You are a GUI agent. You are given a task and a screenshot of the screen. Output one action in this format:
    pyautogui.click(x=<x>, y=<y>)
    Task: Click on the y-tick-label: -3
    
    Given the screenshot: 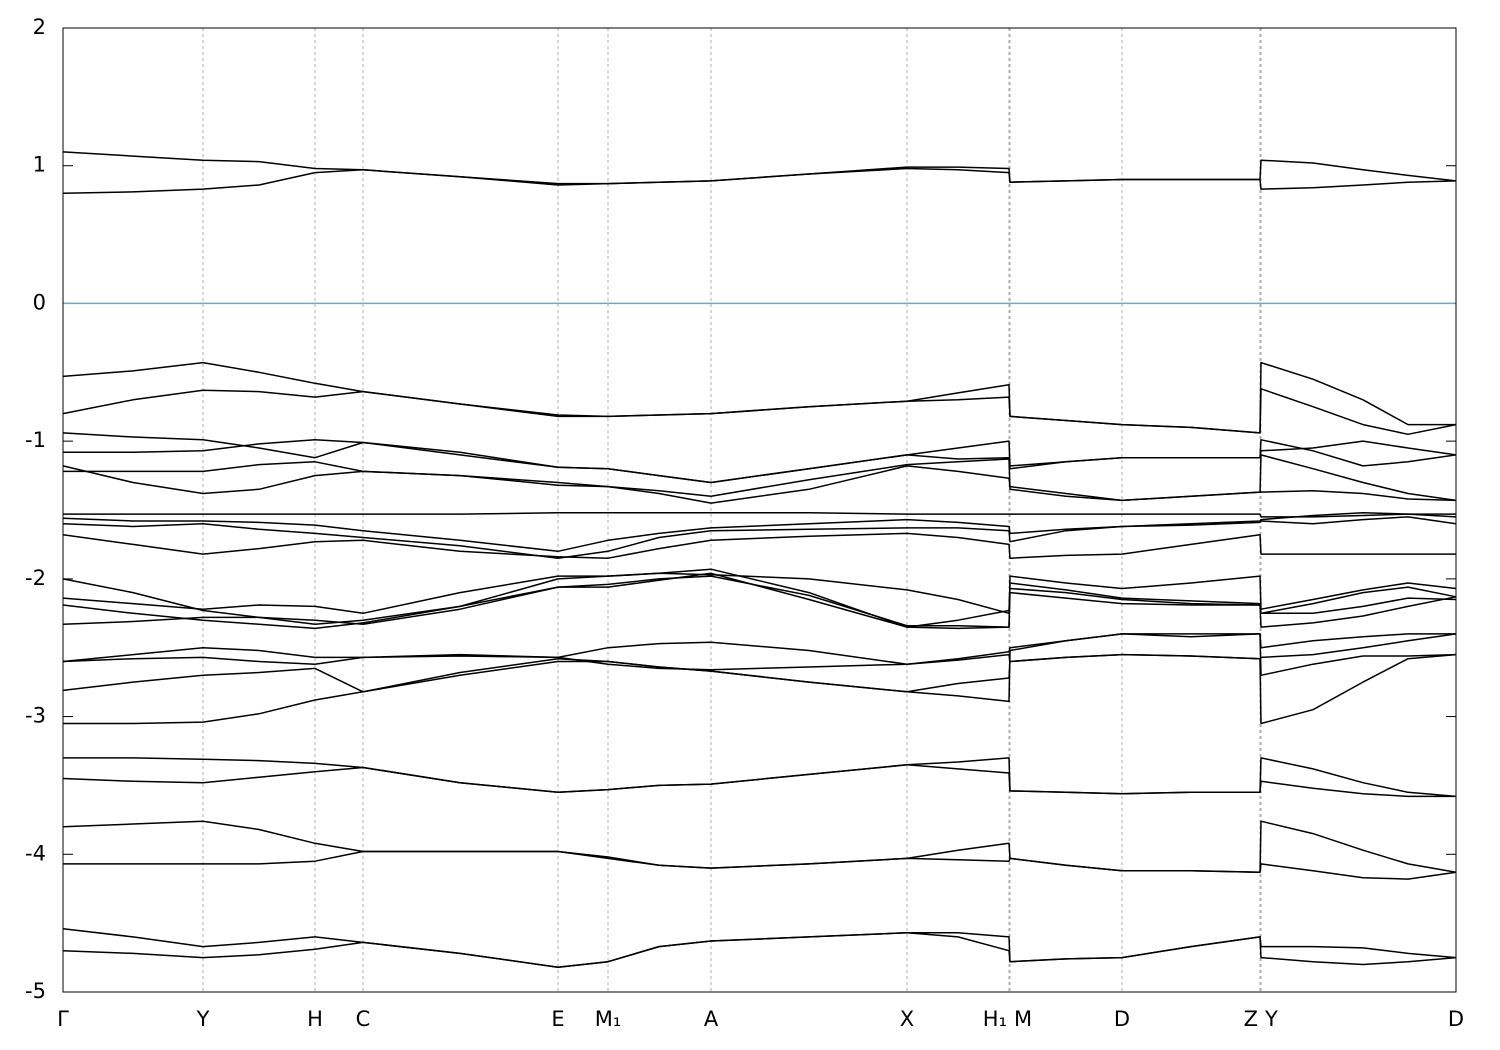 What is the action you would take?
    pyautogui.click(x=35, y=716)
    